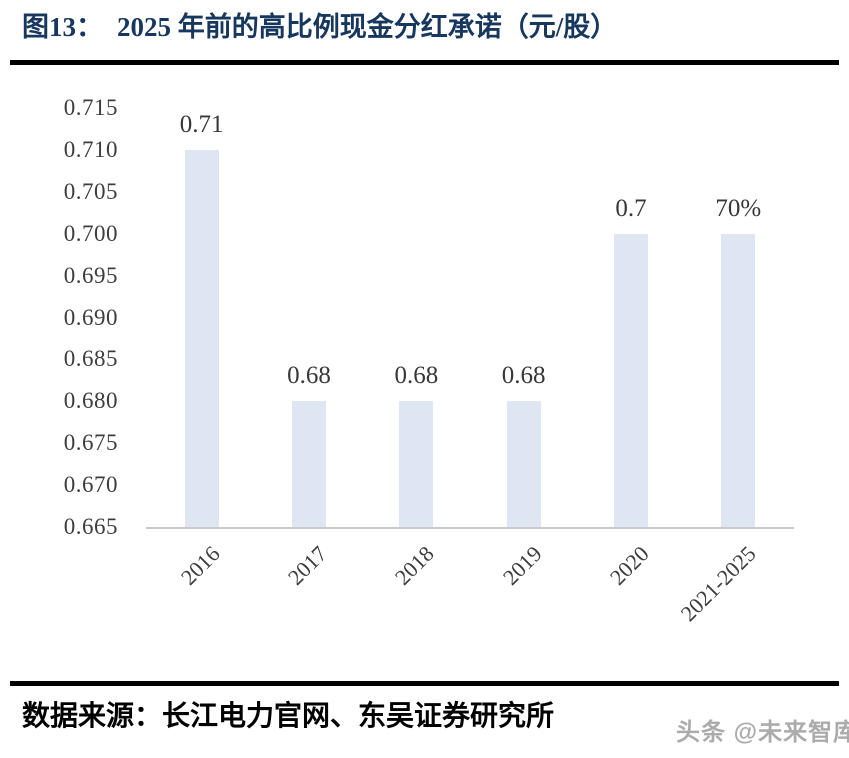  What do you see at coordinates (90, 317) in the screenshot?
I see `y-axis-tick-label: 0.690` at bounding box center [90, 317].